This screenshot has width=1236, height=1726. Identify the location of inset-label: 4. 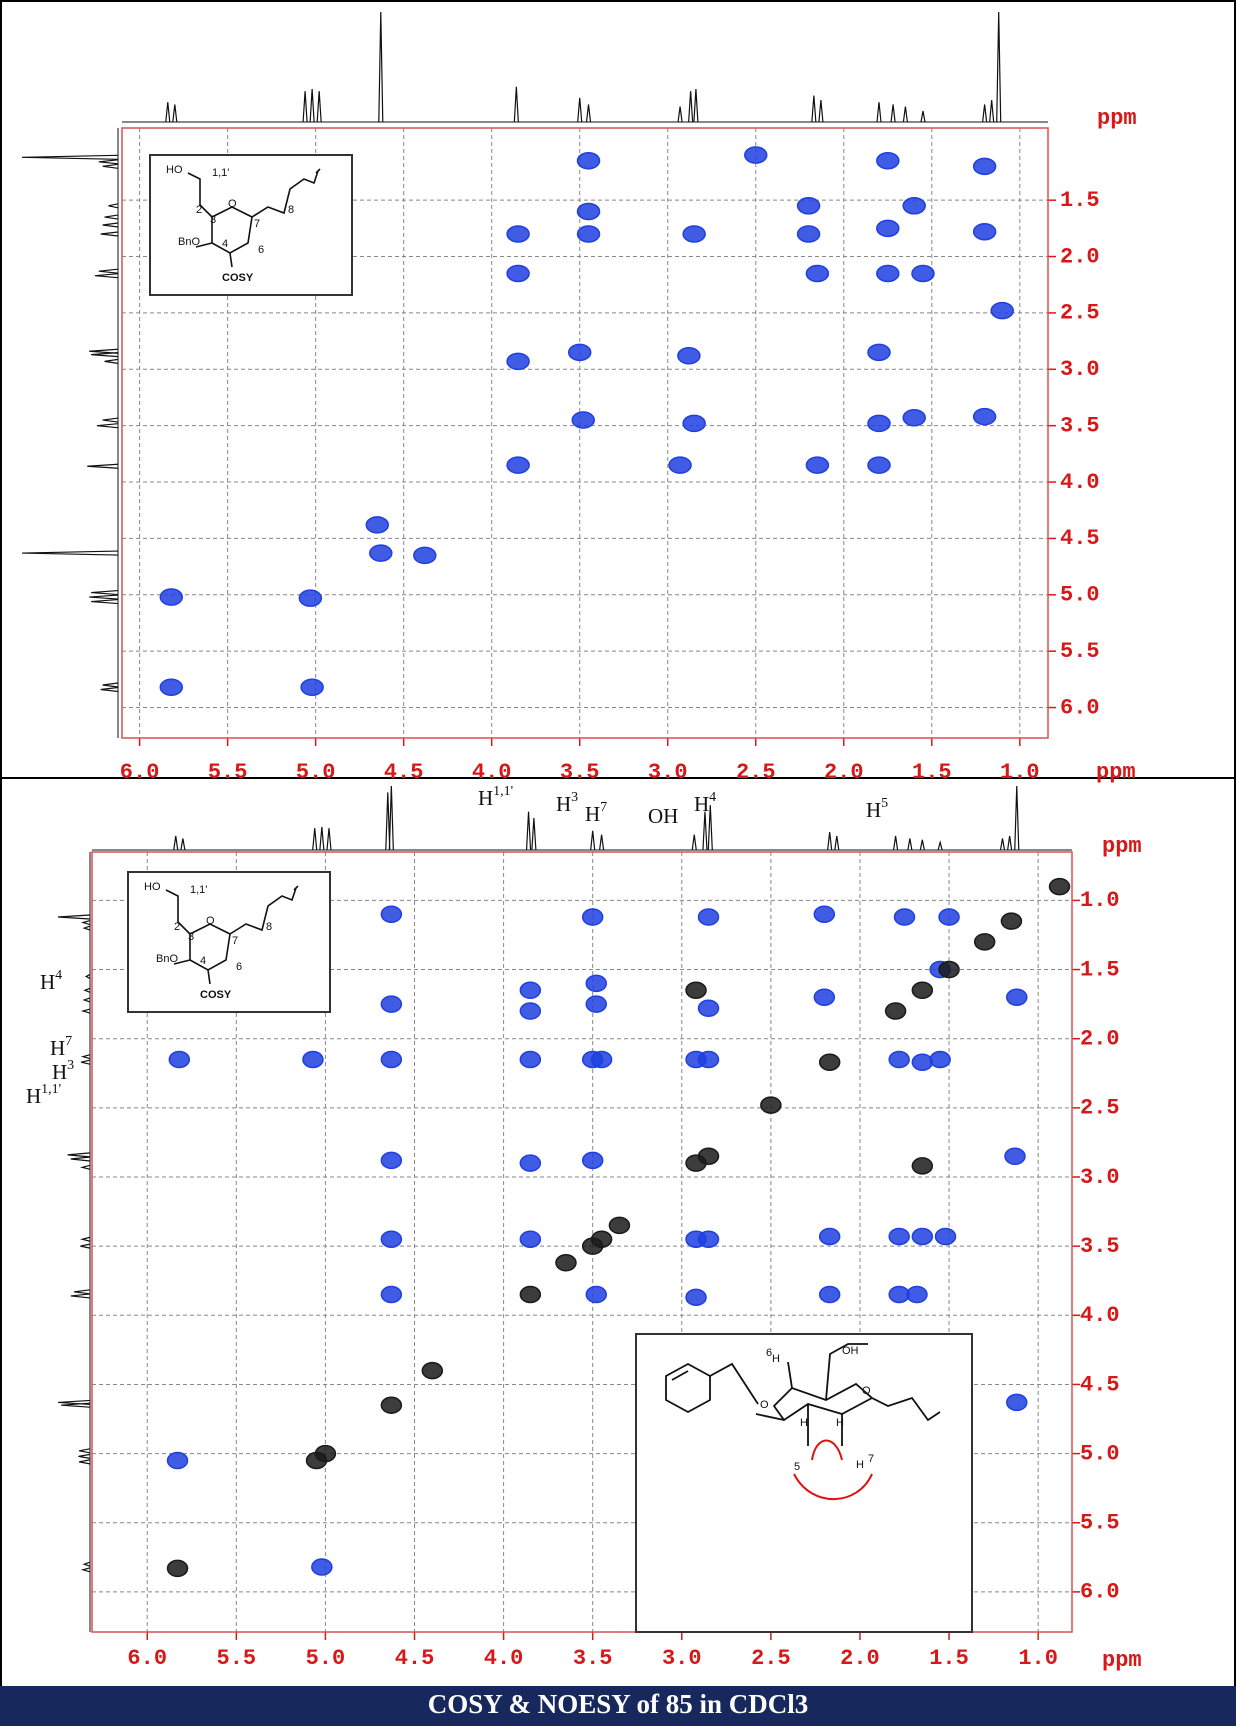
(203, 961).